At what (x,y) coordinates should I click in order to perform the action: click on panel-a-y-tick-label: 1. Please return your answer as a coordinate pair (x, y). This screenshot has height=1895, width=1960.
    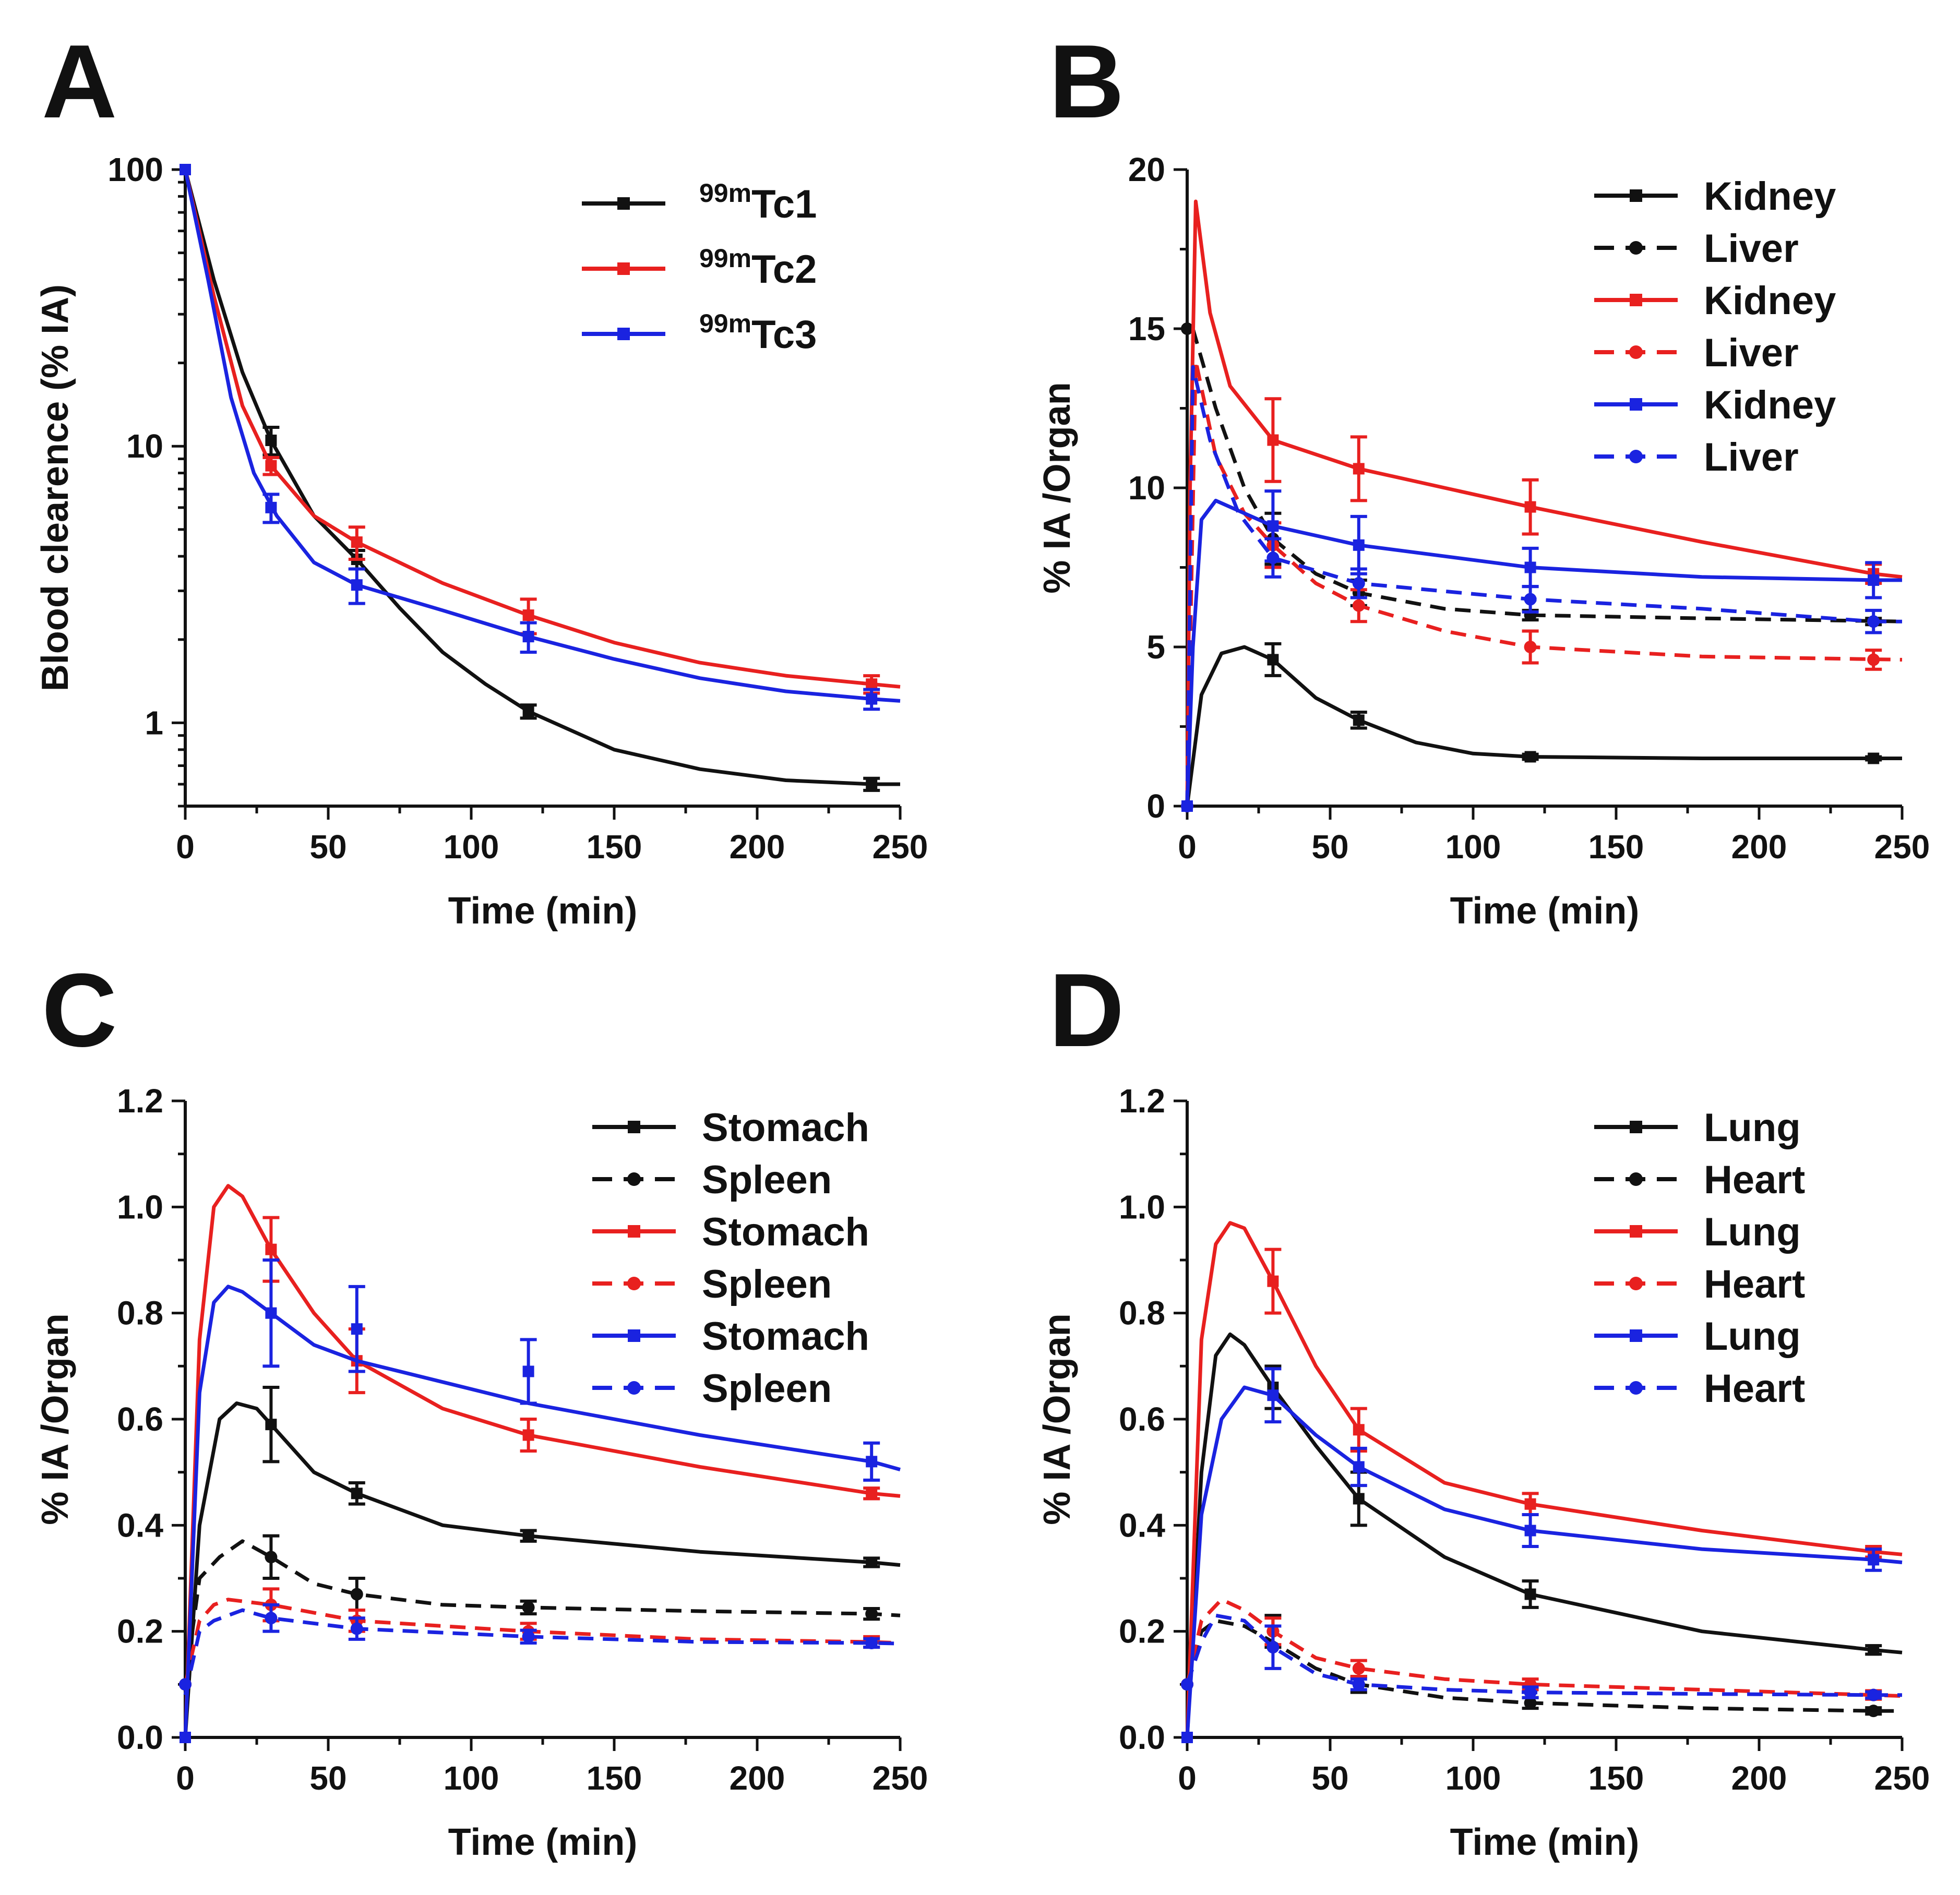
    Looking at the image, I should click on (154, 722).